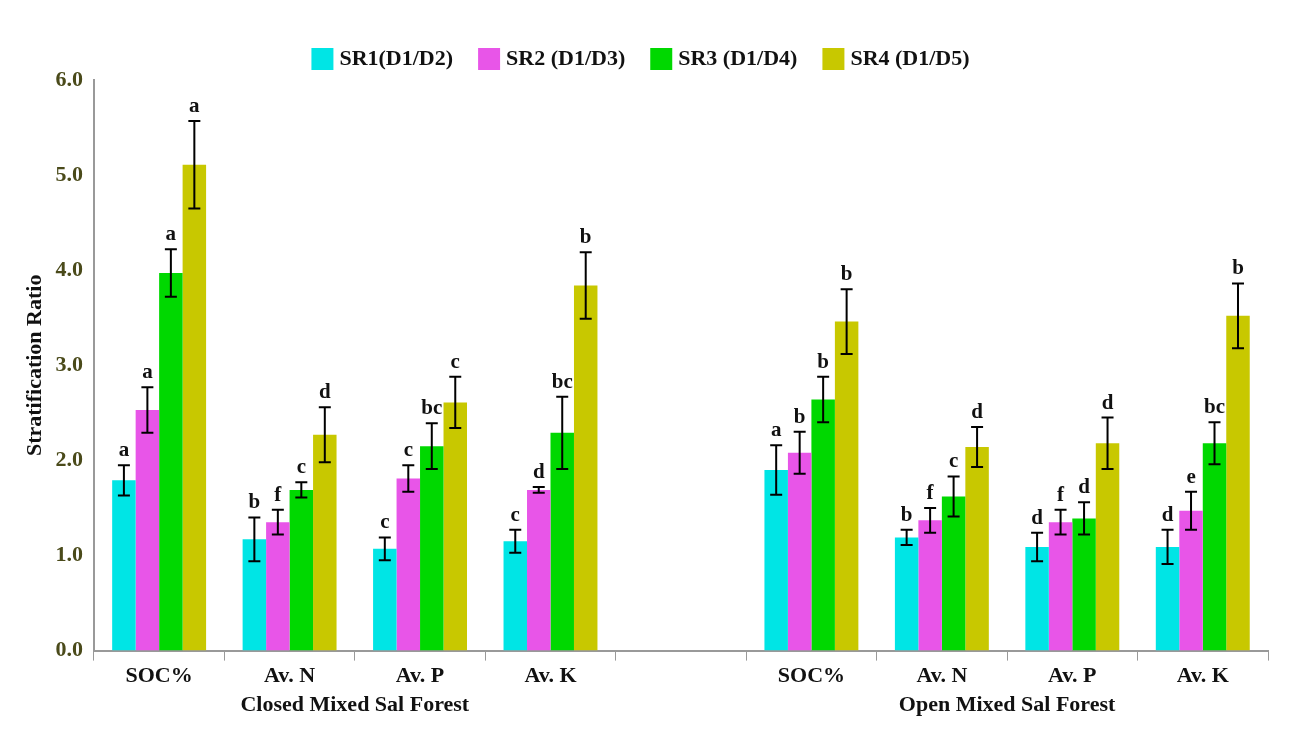 This screenshot has height=749, width=1298. Describe the element at coordinates (910, 57) in the screenshot. I see `legend-label: SR4 (D1/D5)` at that location.